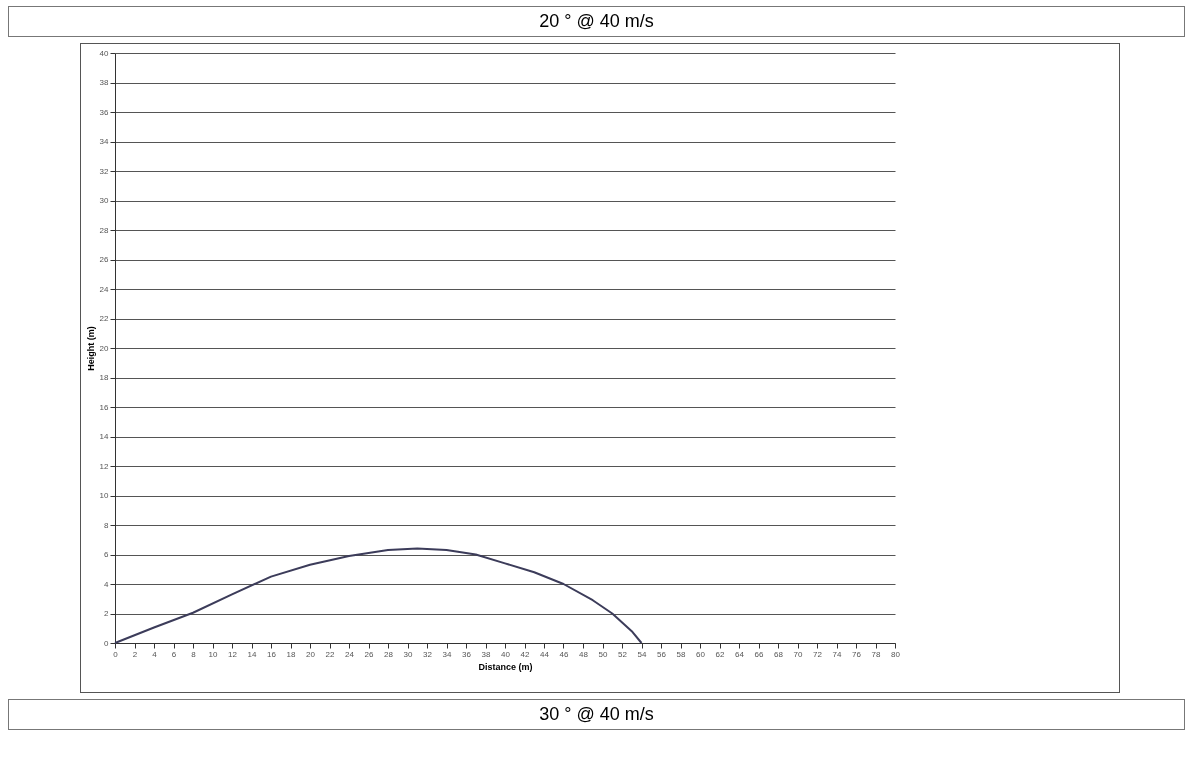  Describe the element at coordinates (107, 584) in the screenshot. I see `y-tick-label: 4` at that location.